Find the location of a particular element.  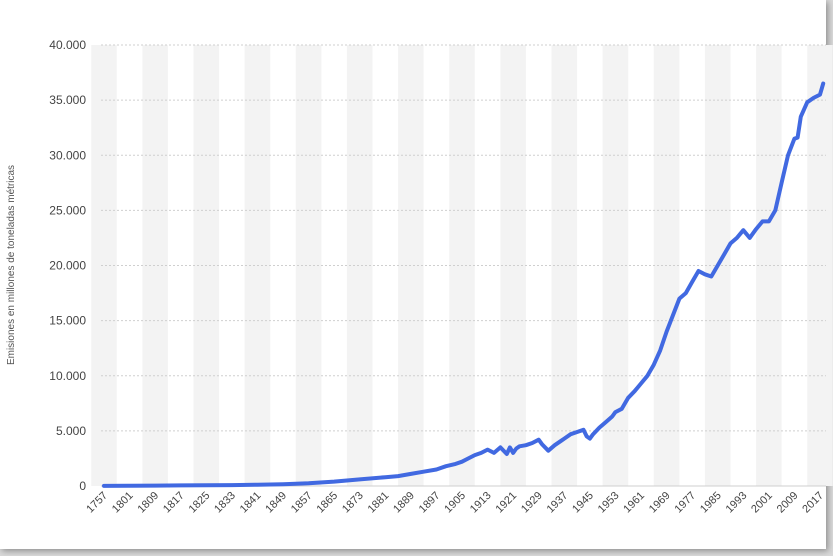

y-tick-label: 40.000 is located at coordinates (67, 45).